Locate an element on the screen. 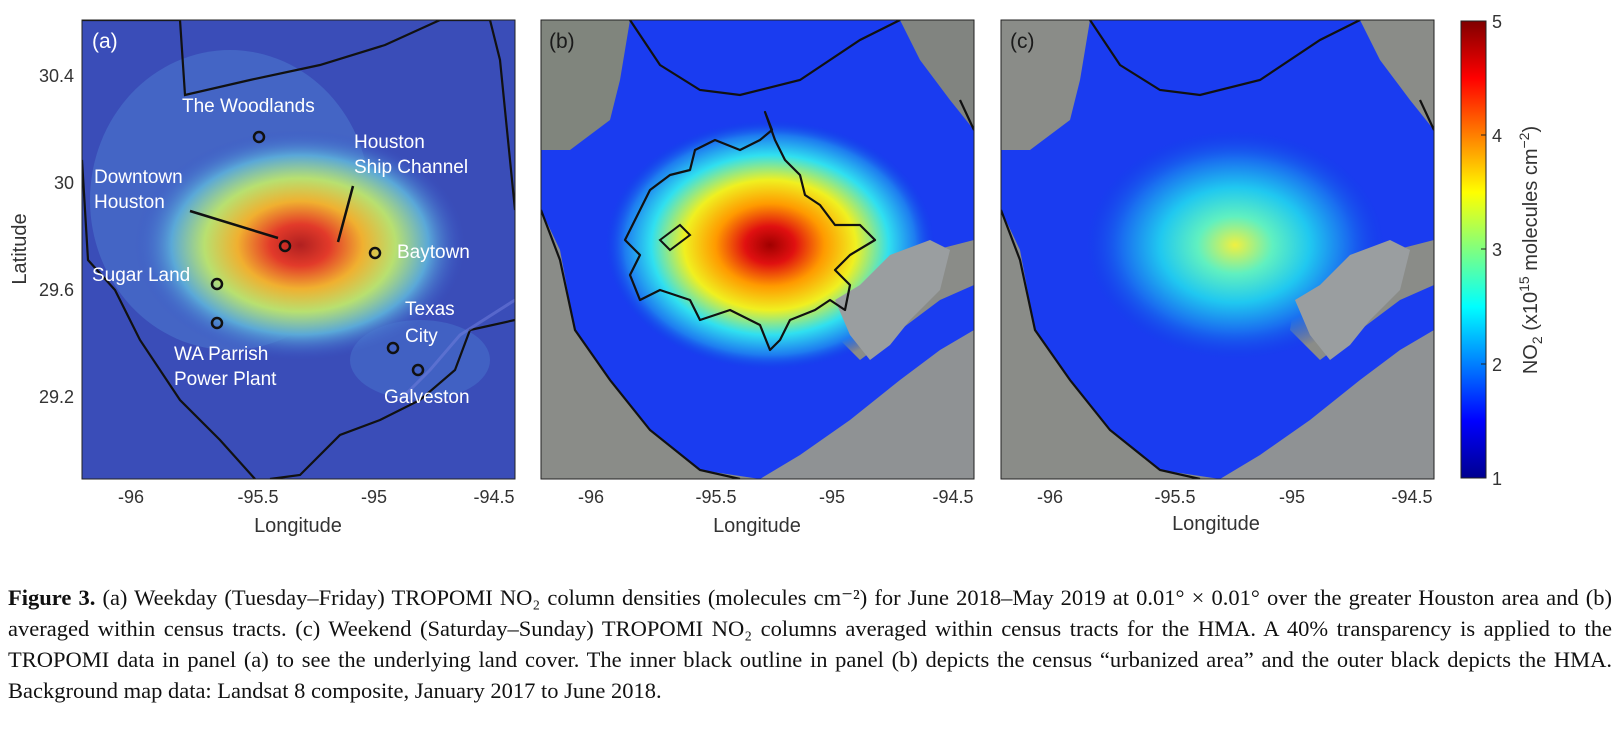 The width and height of the screenshot is (1624, 750). panel-b-urbanized-area-outline is located at coordinates (750, 231).